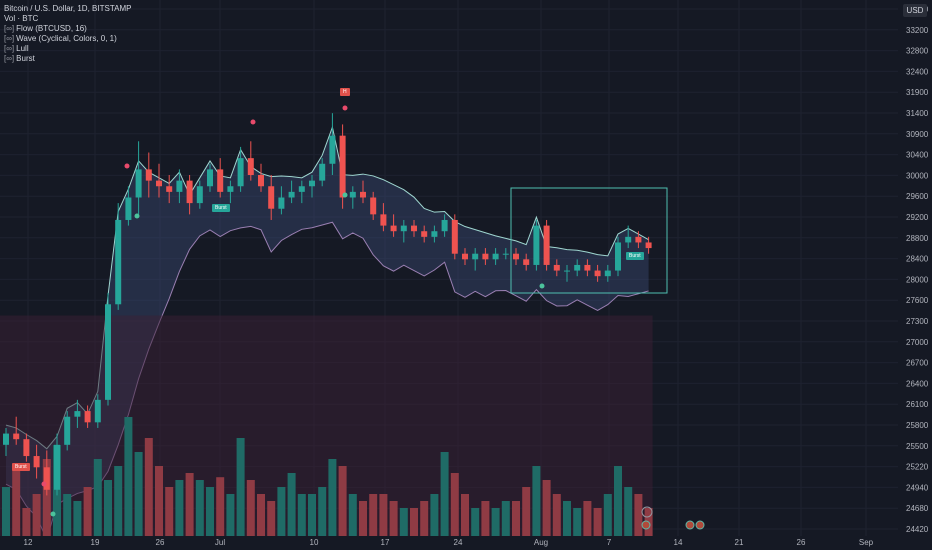 The image size is (932, 550). I want to click on price-axis-tick: 25220, so click(917, 467).